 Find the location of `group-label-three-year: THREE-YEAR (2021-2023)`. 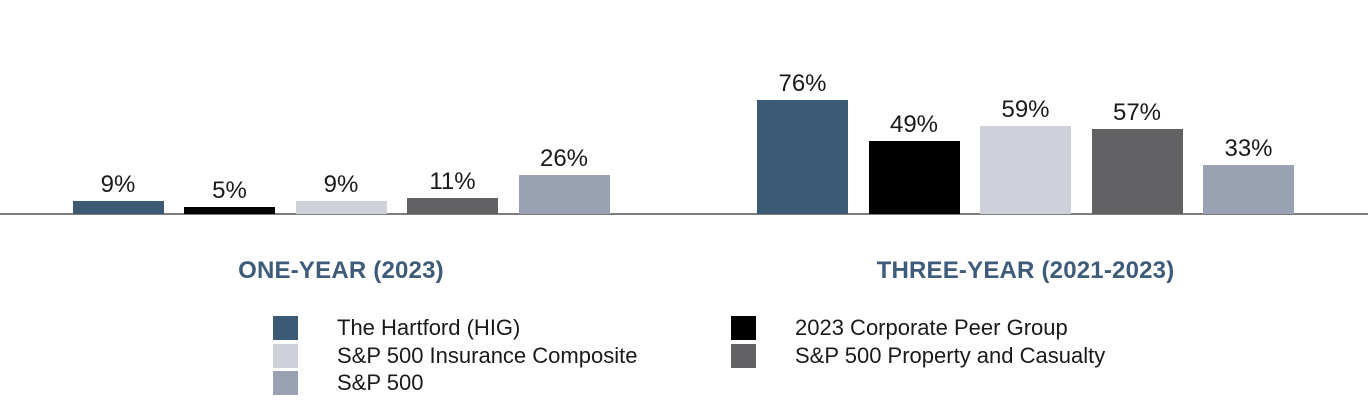

group-label-three-year: THREE-YEAR (2021-2023) is located at coordinates (1025, 270).